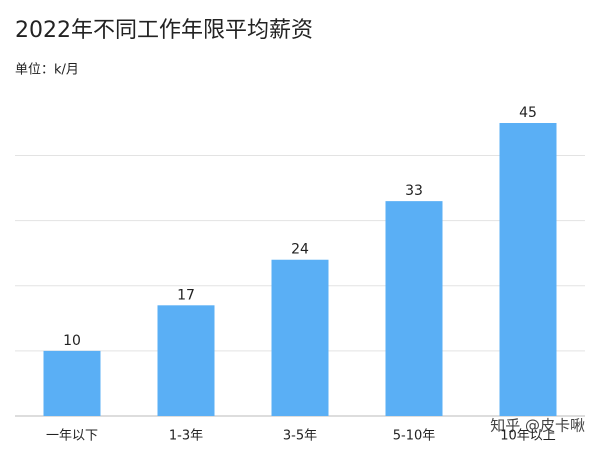 The width and height of the screenshot is (600, 451). I want to click on data-label: 45, so click(528, 113).